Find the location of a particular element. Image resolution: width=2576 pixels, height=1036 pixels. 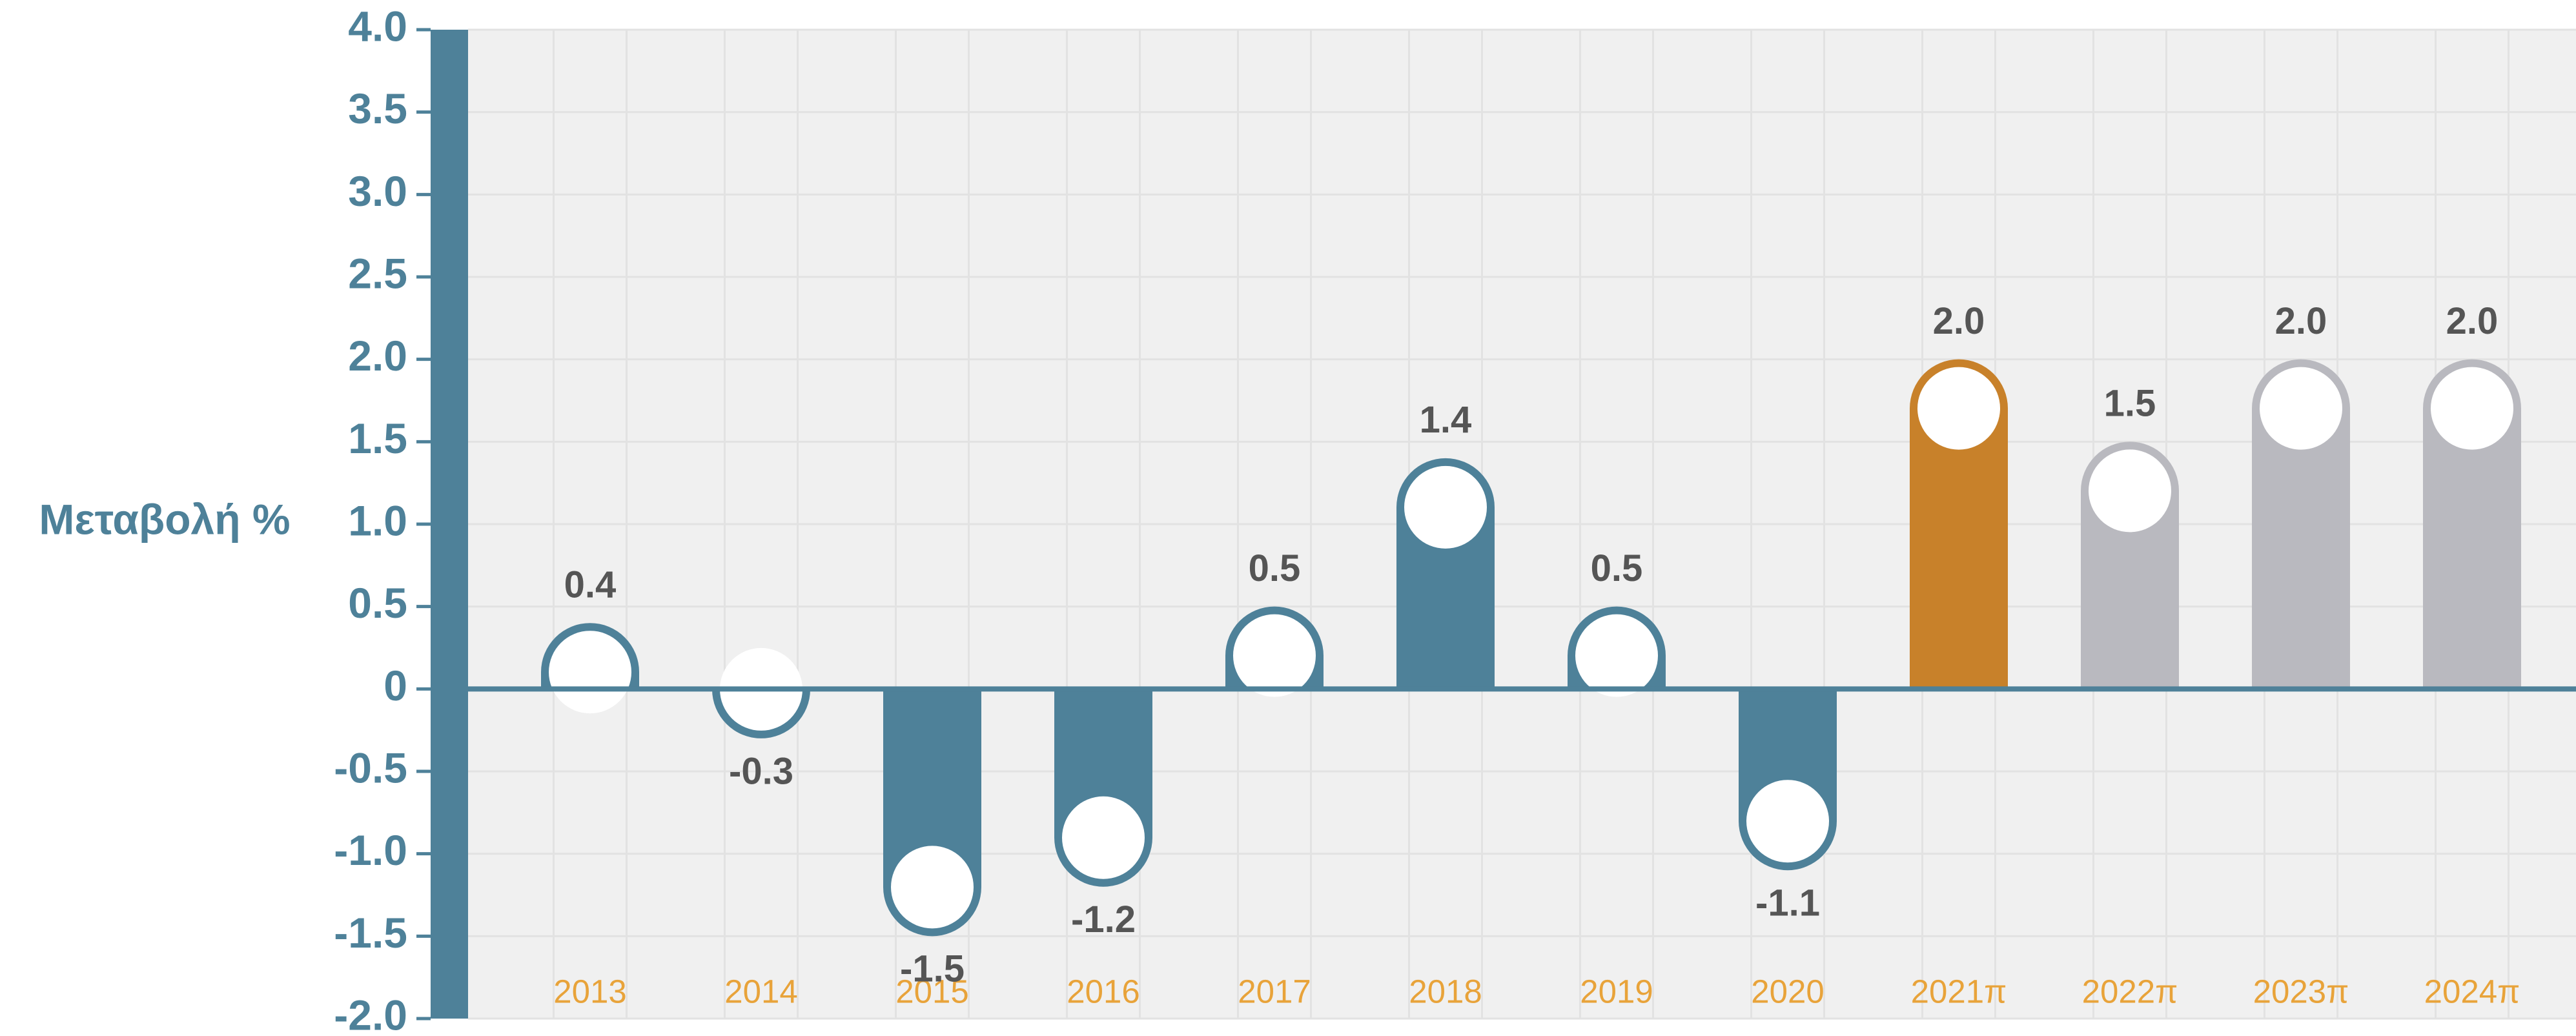

value-label: 1.4 is located at coordinates (1446, 420).